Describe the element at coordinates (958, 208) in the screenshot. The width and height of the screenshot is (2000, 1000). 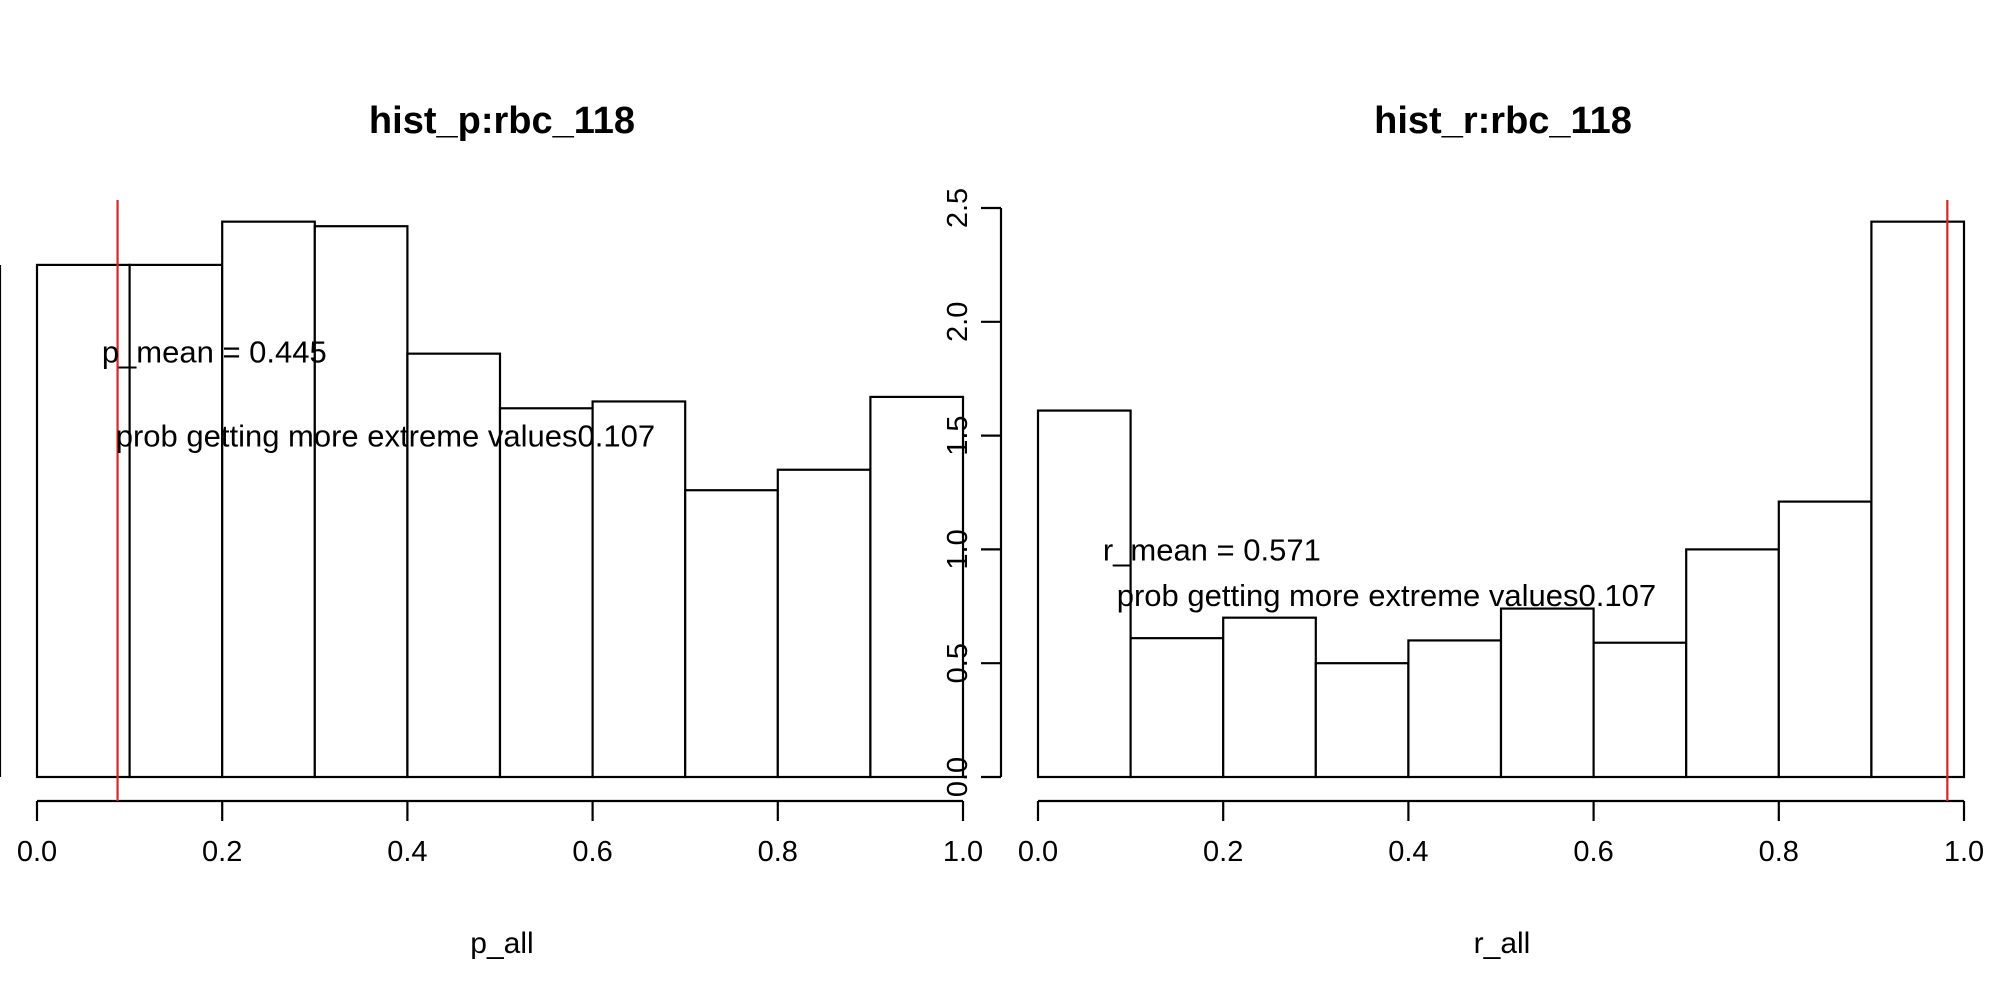
I see `y-tick-label: 2.5` at that location.